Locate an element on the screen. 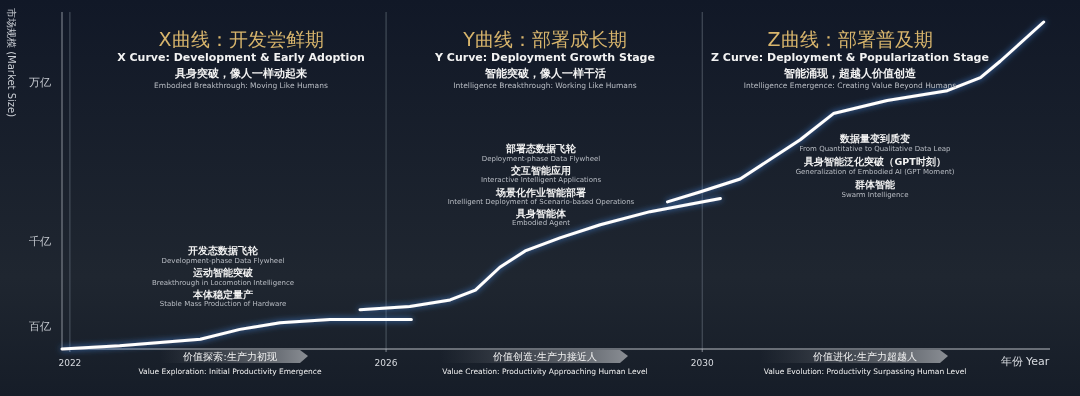 The width and height of the screenshot is (1080, 396). annotation: Y Curve: Deployment Growth Stage is located at coordinates (544, 57).